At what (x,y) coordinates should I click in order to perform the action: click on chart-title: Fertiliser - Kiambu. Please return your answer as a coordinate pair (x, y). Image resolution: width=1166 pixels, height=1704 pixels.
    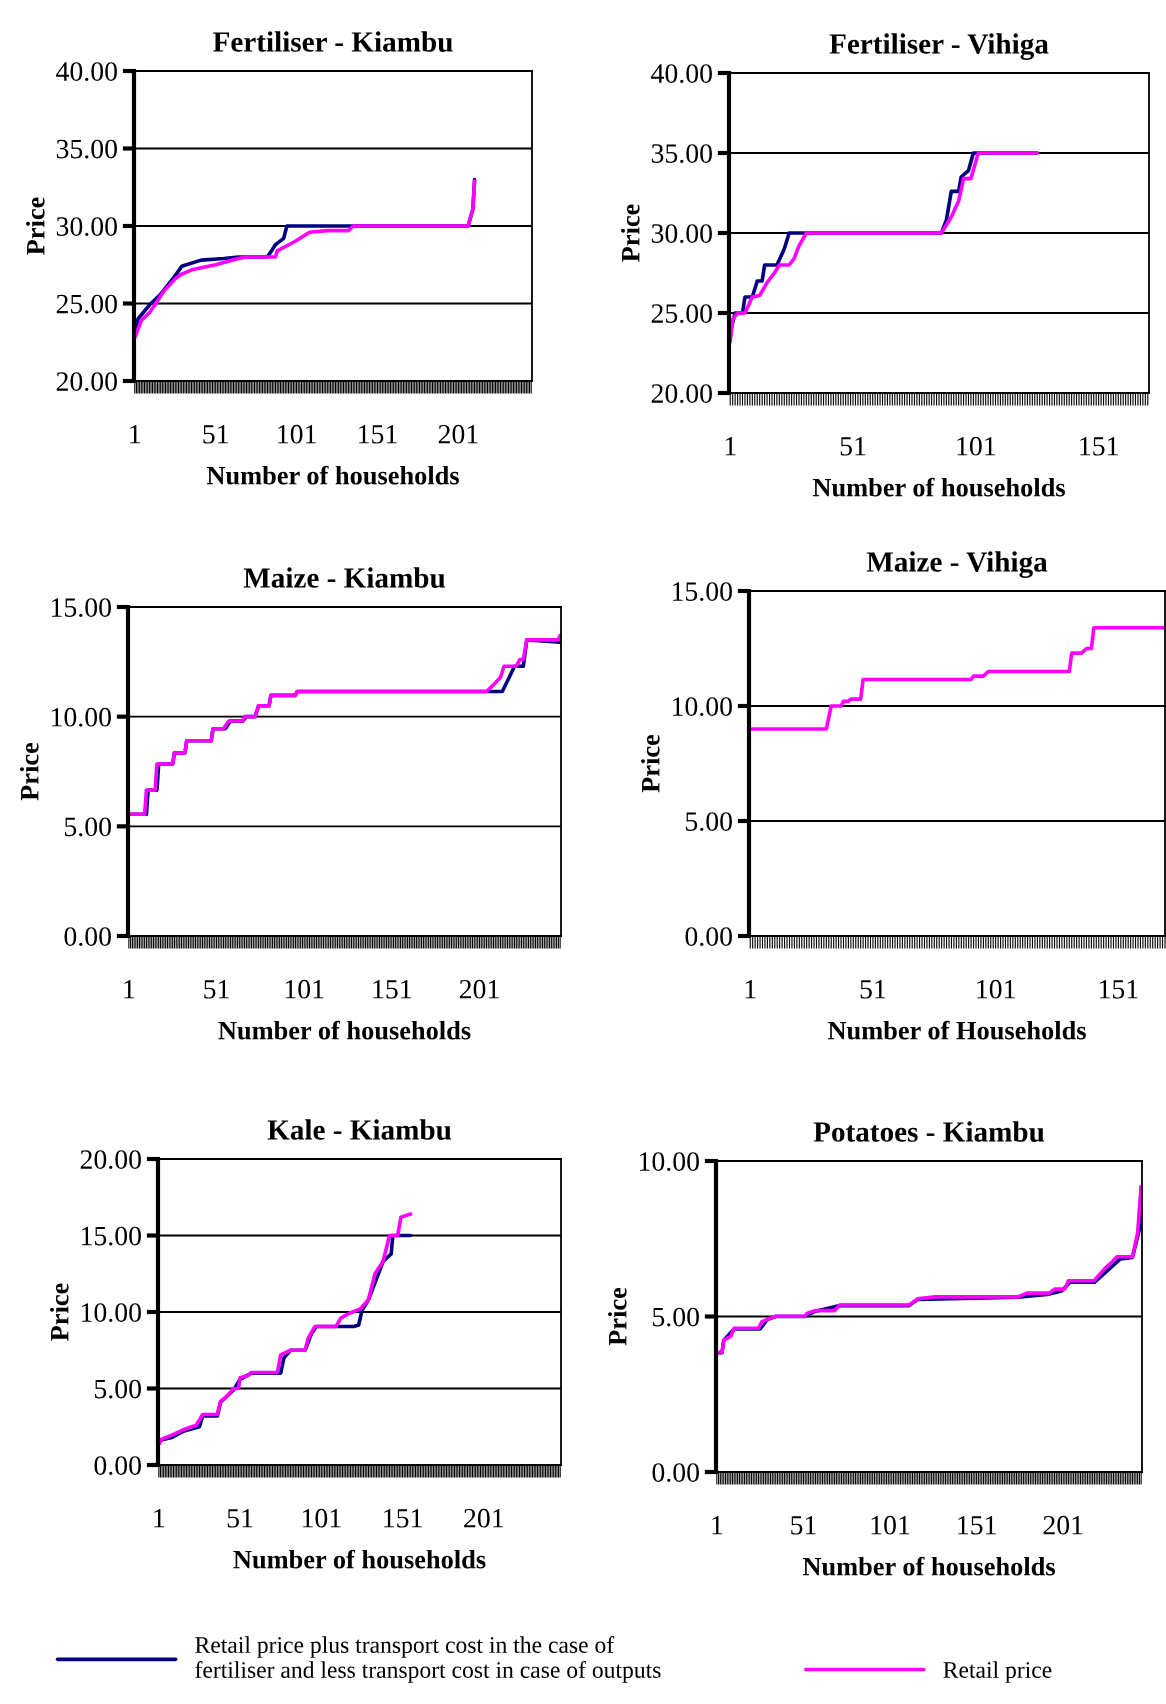
    Looking at the image, I should click on (333, 41).